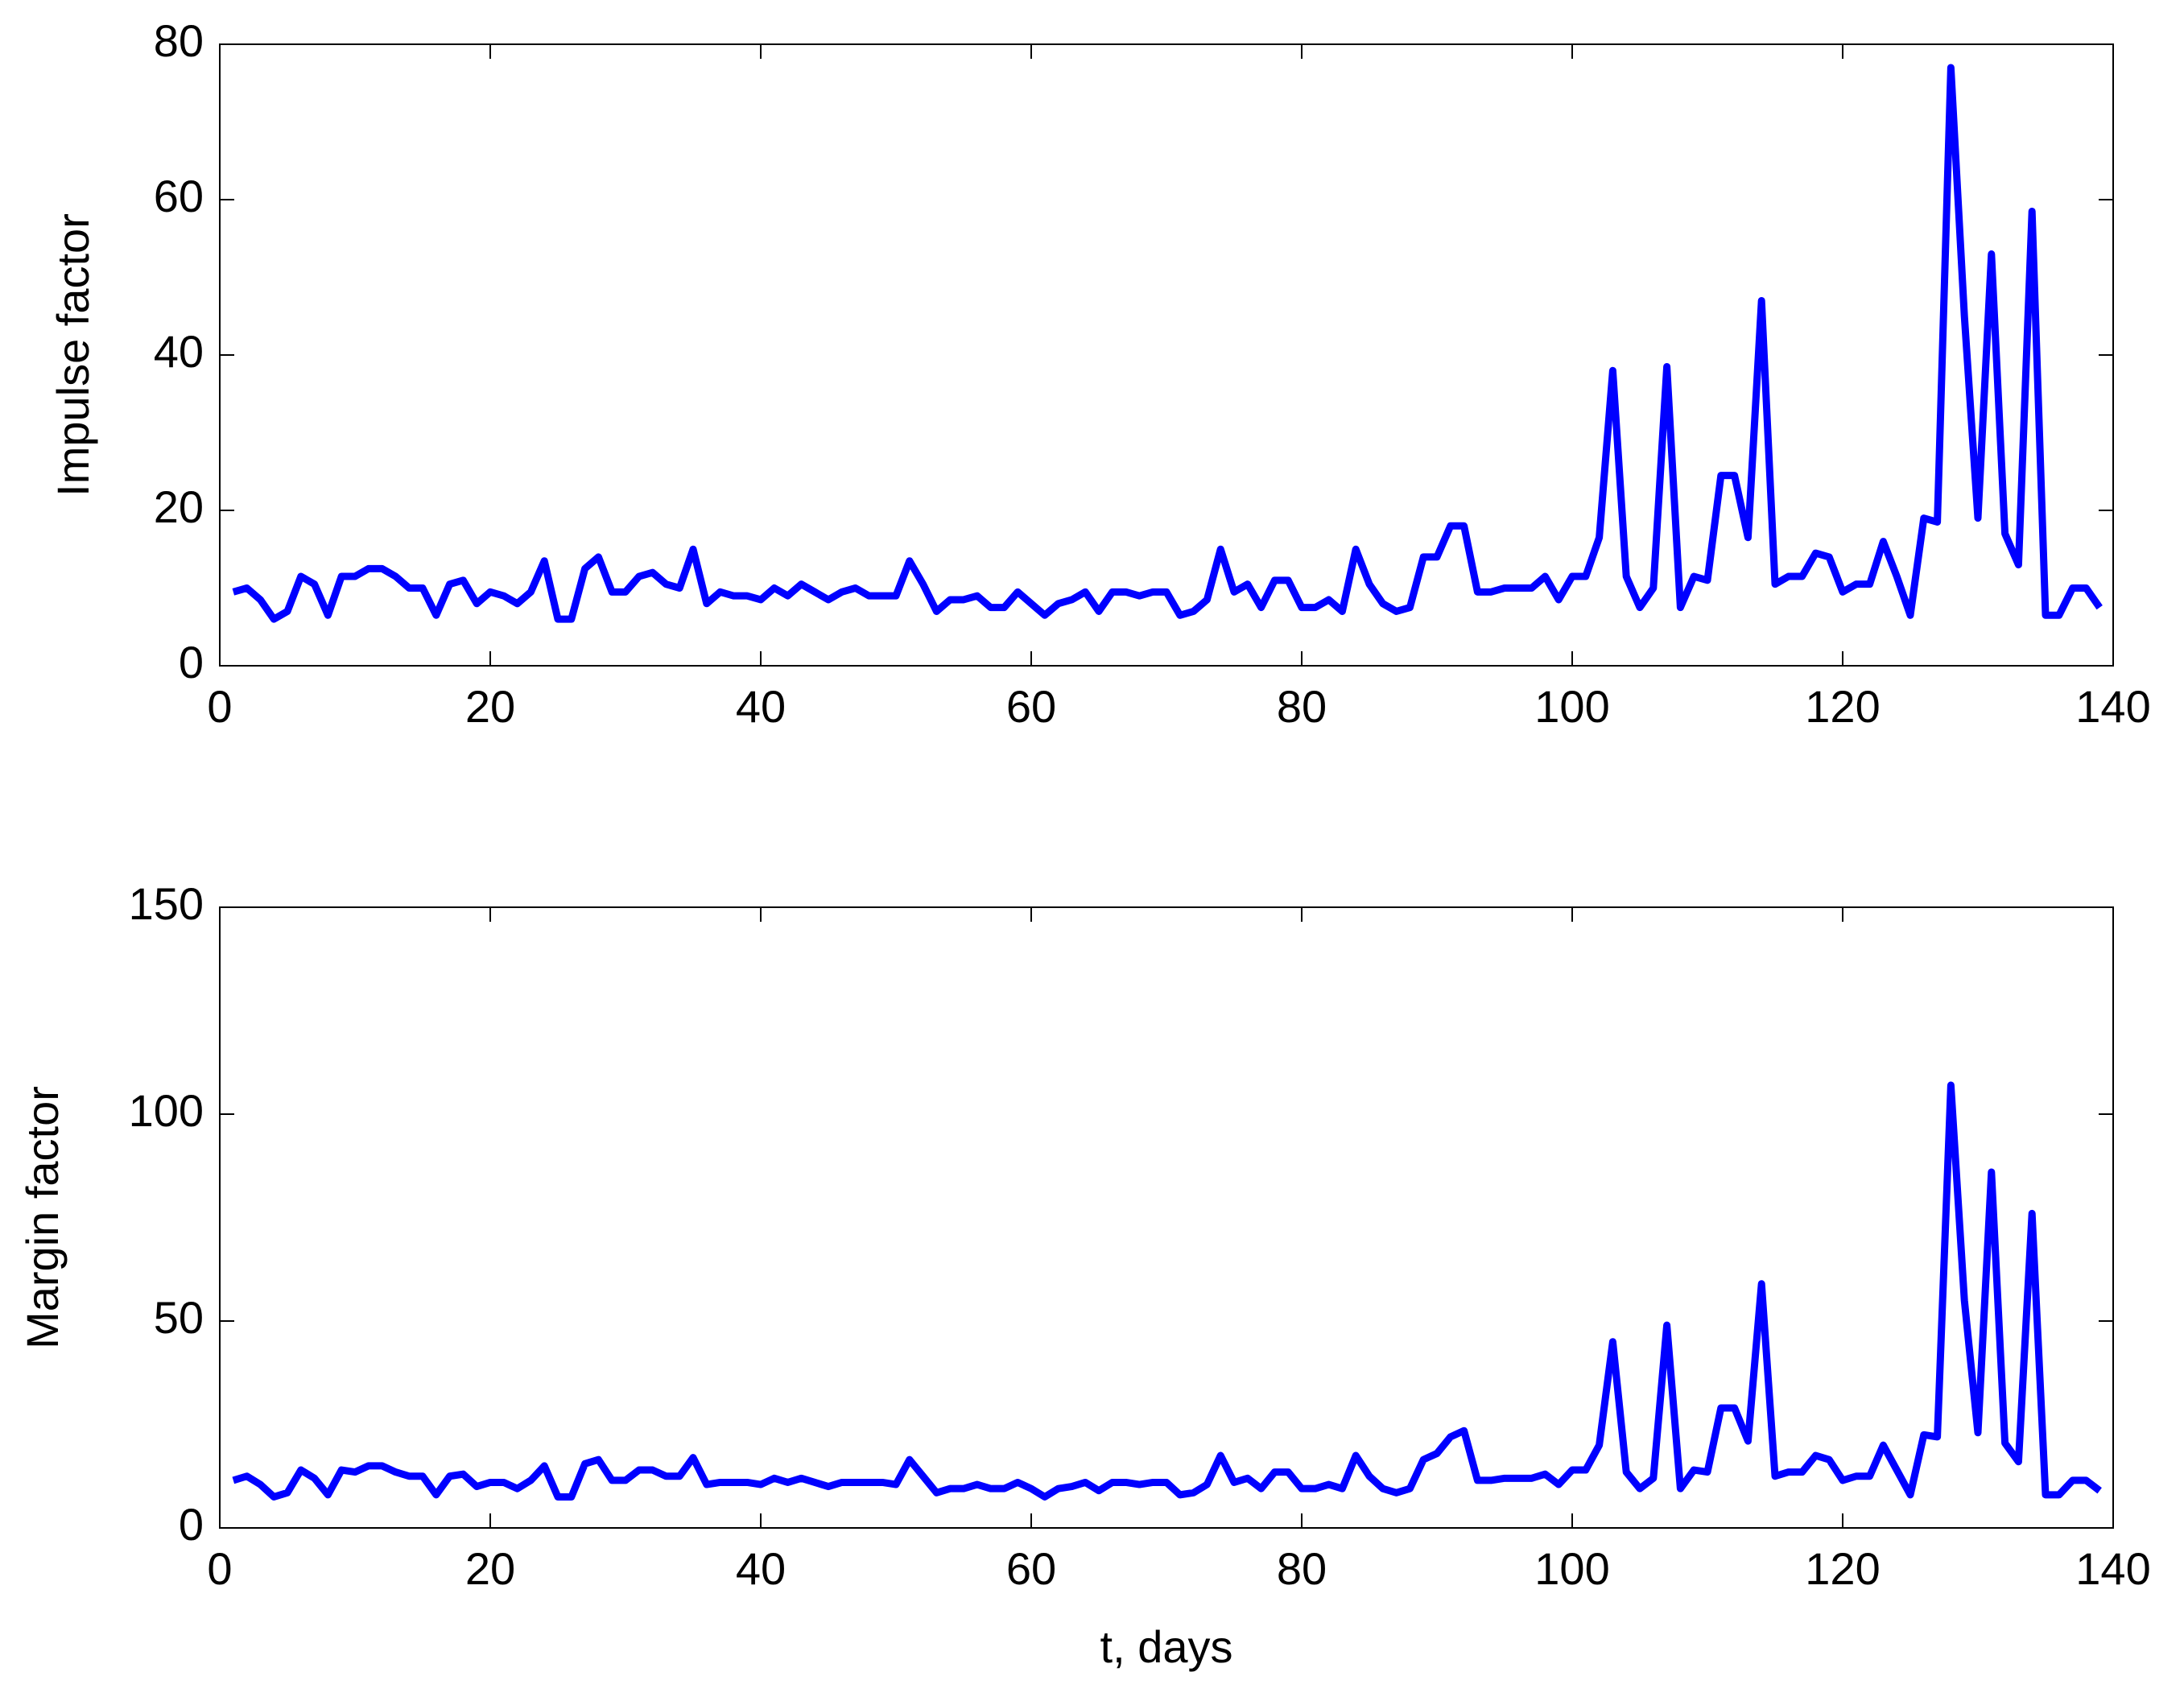  I want to click on y-tick-label: 50, so click(179, 1317).